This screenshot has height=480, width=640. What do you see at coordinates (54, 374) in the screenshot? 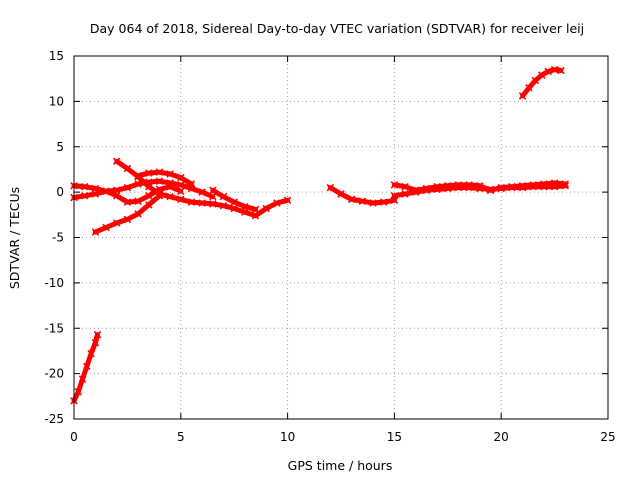
I see `y-tick-label: -20` at bounding box center [54, 374].